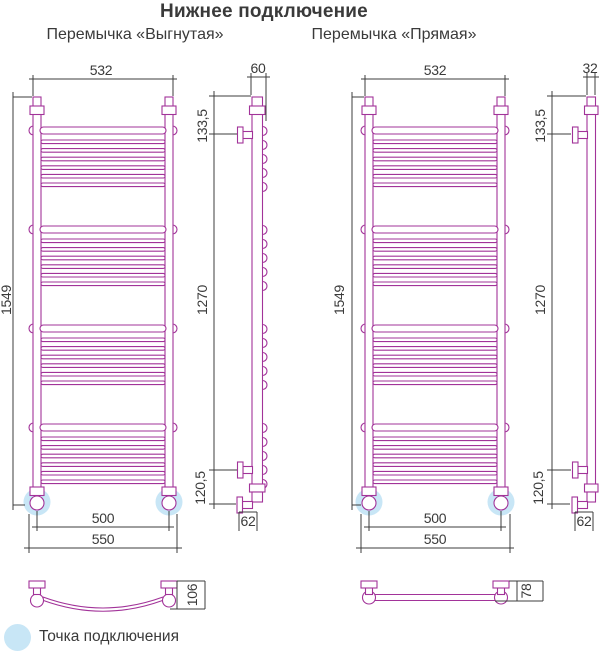 This screenshot has width=600, height=655. What do you see at coordinates (103, 518) in the screenshot?
I see `dim-left-mount-width: 500` at bounding box center [103, 518].